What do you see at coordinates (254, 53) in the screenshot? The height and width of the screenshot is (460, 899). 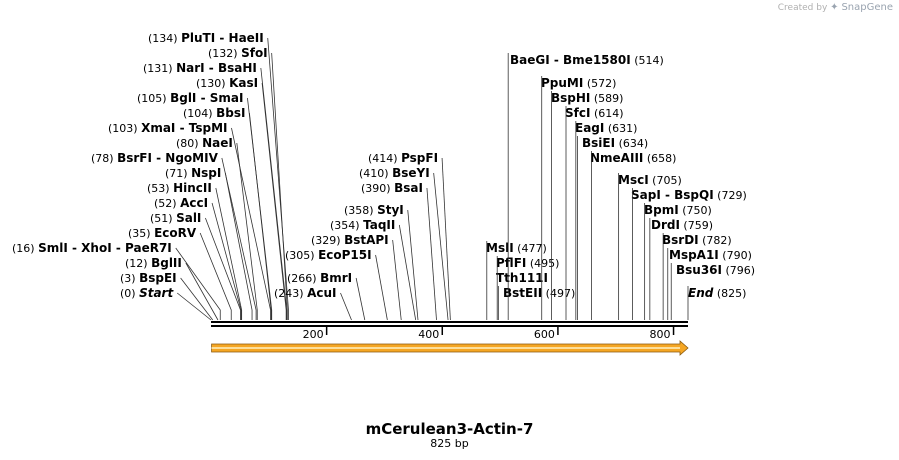 I see `enzyme-name: SfoI` at bounding box center [254, 53].